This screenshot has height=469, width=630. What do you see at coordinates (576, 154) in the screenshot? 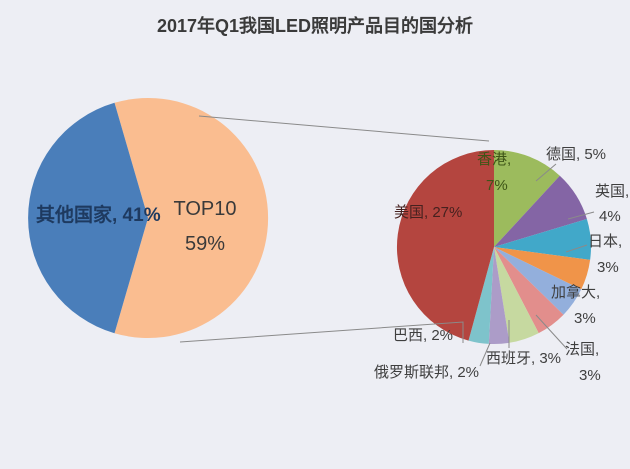
I see `label-germany: 德国, 5%` at bounding box center [576, 154].